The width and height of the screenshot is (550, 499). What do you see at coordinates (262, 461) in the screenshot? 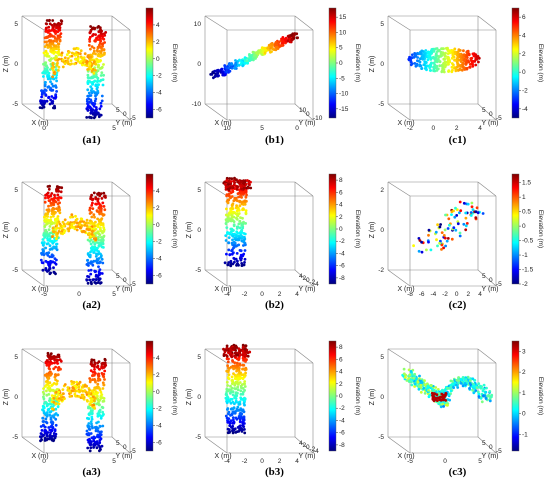
I see `x-tick-label: 0` at bounding box center [262, 461].